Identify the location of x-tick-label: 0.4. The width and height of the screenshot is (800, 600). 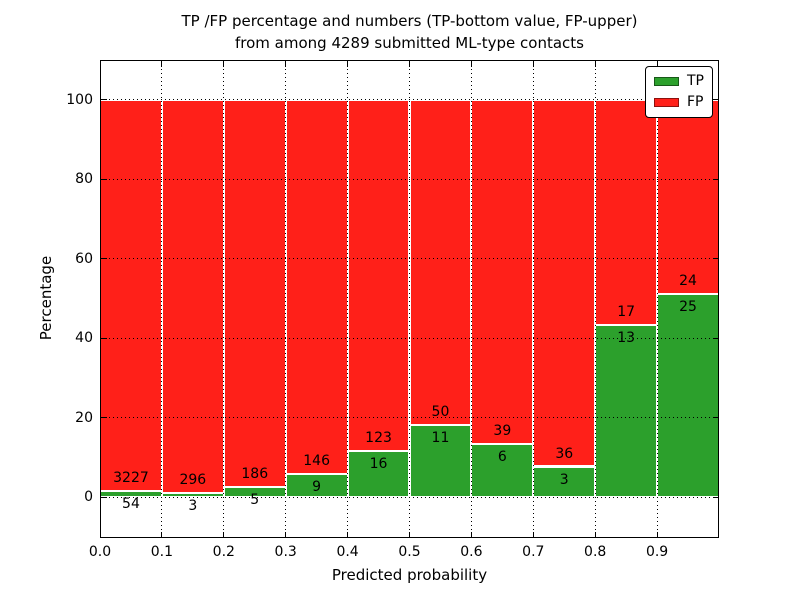
(347, 552).